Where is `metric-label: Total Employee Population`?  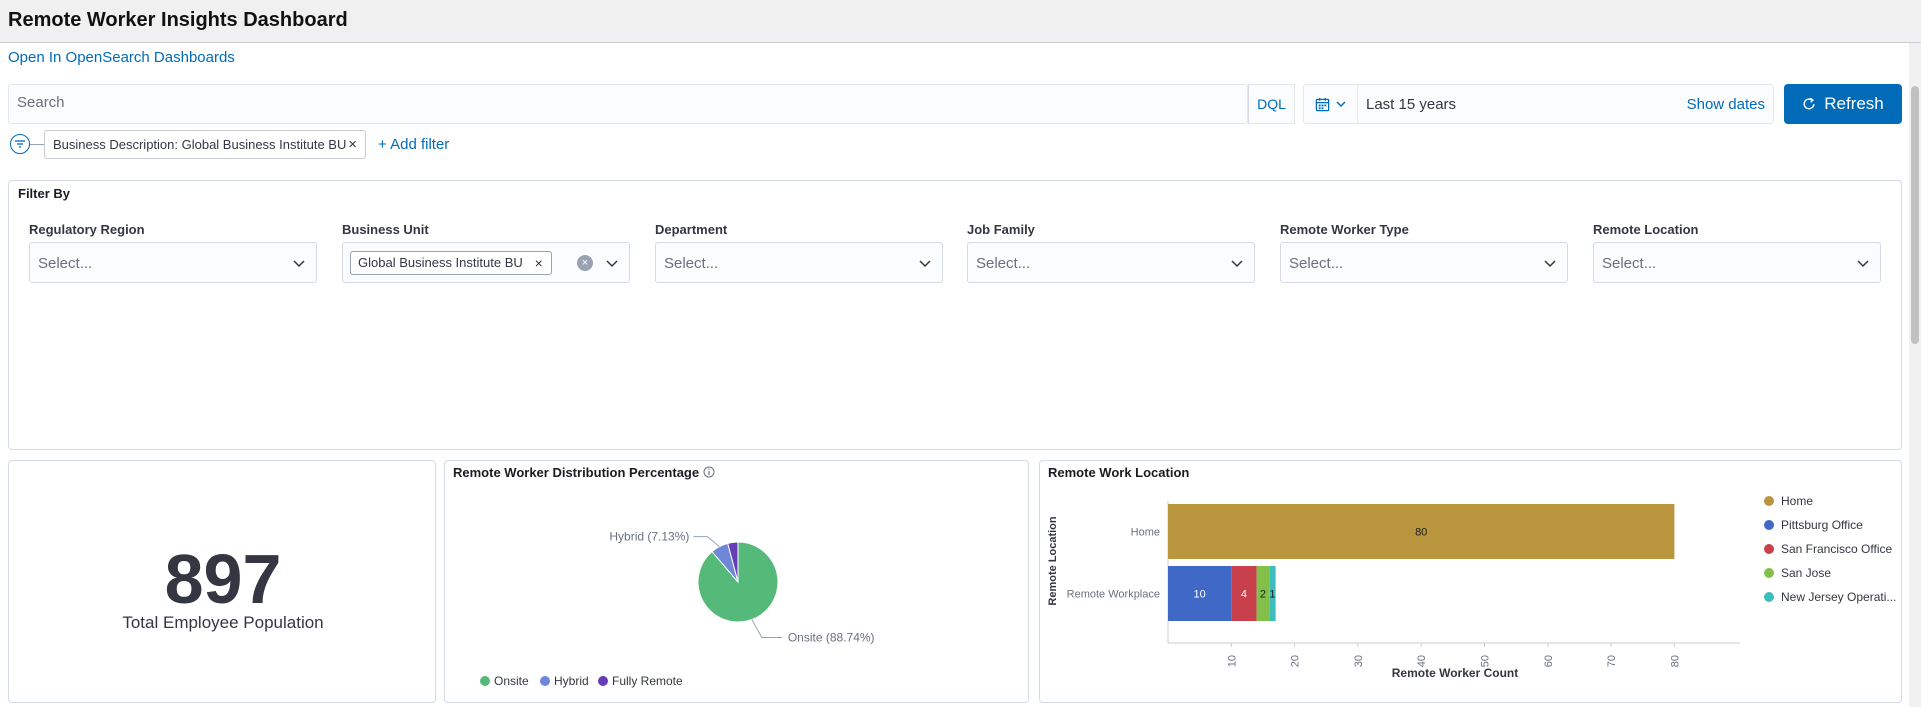 metric-label: Total Employee Population is located at coordinates (223, 622).